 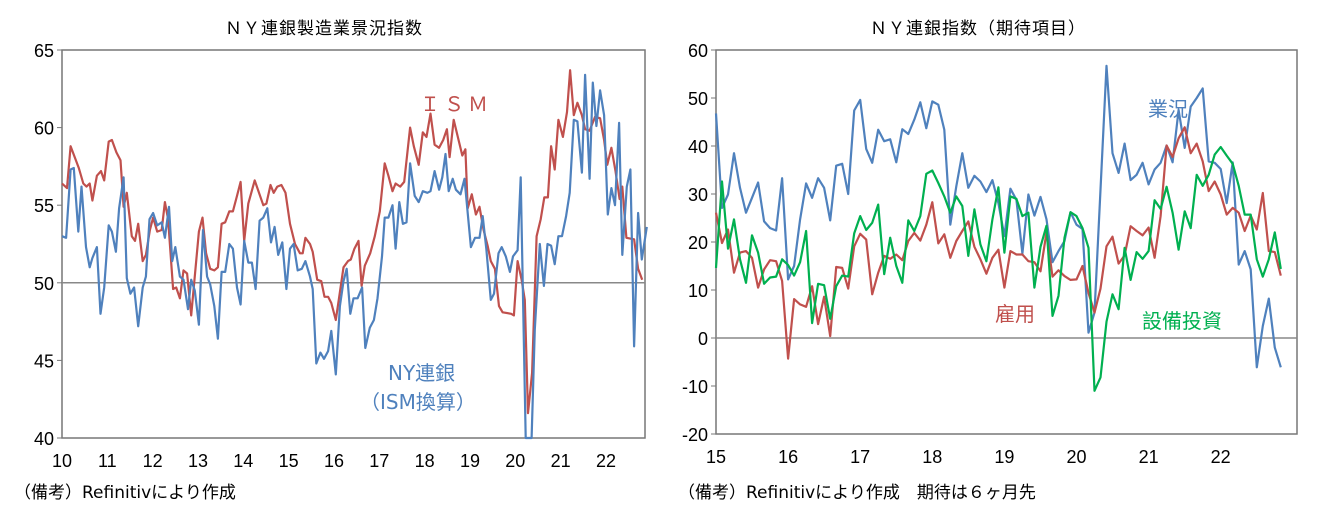 I want to click on y-tick-label: -10, so click(x=695, y=387).